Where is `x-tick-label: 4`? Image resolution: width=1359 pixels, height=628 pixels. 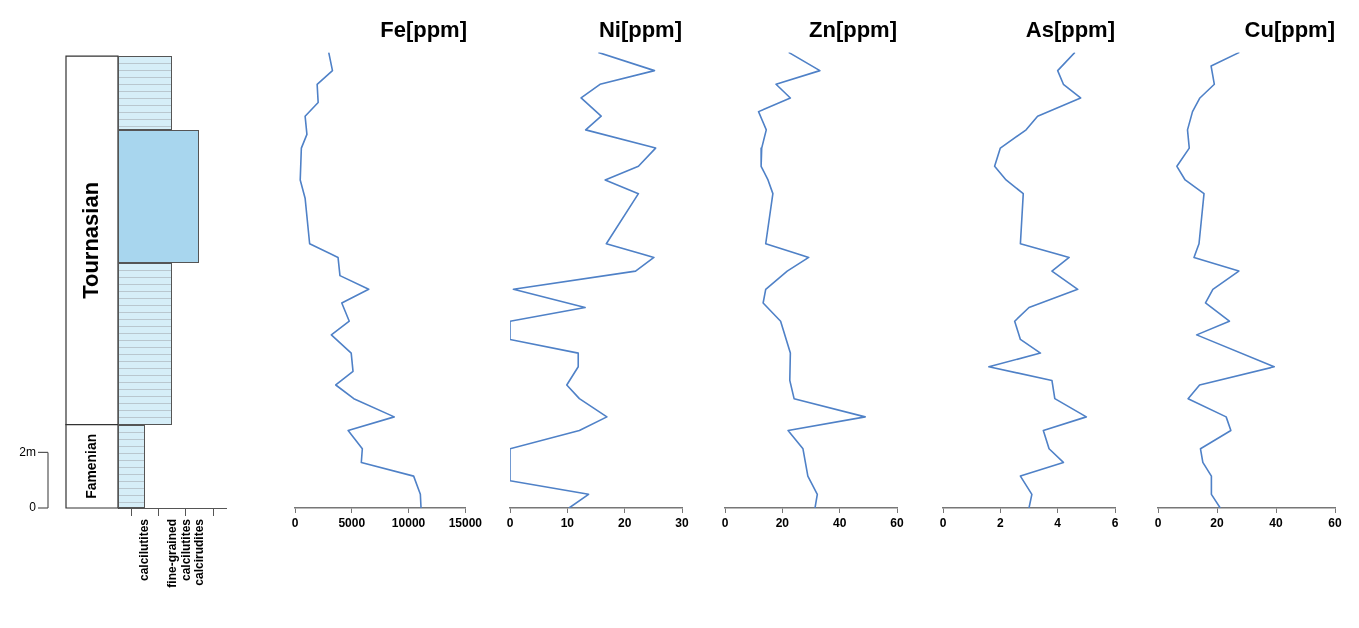
x-tick-label: 4 is located at coordinates (1058, 522).